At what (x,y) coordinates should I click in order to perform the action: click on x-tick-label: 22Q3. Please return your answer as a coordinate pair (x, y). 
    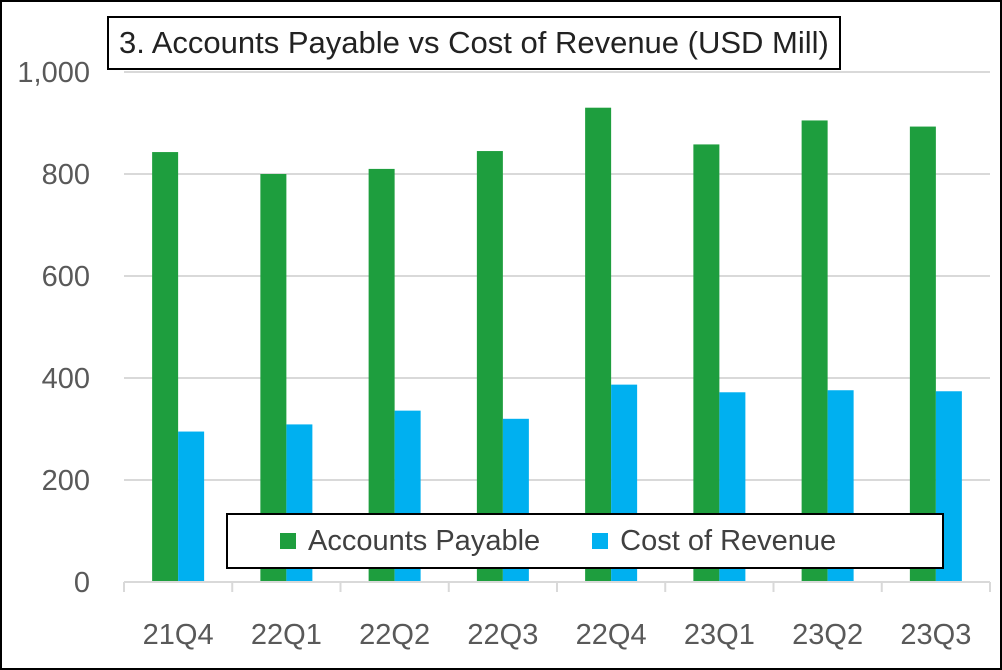
    Looking at the image, I should click on (502, 635).